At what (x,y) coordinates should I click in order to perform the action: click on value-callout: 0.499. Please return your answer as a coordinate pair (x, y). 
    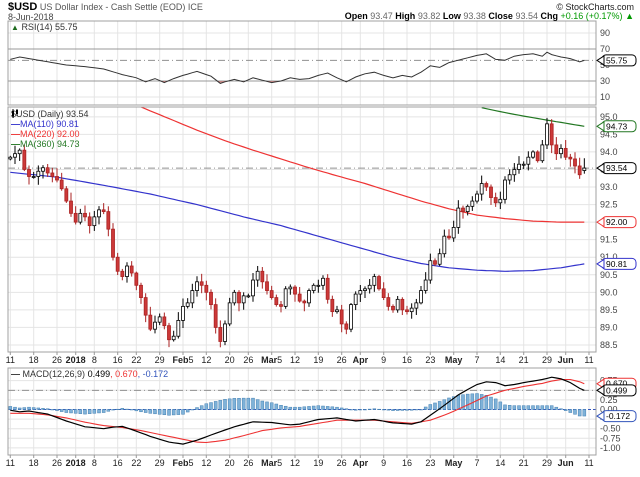
    Looking at the image, I should click on (616, 390).